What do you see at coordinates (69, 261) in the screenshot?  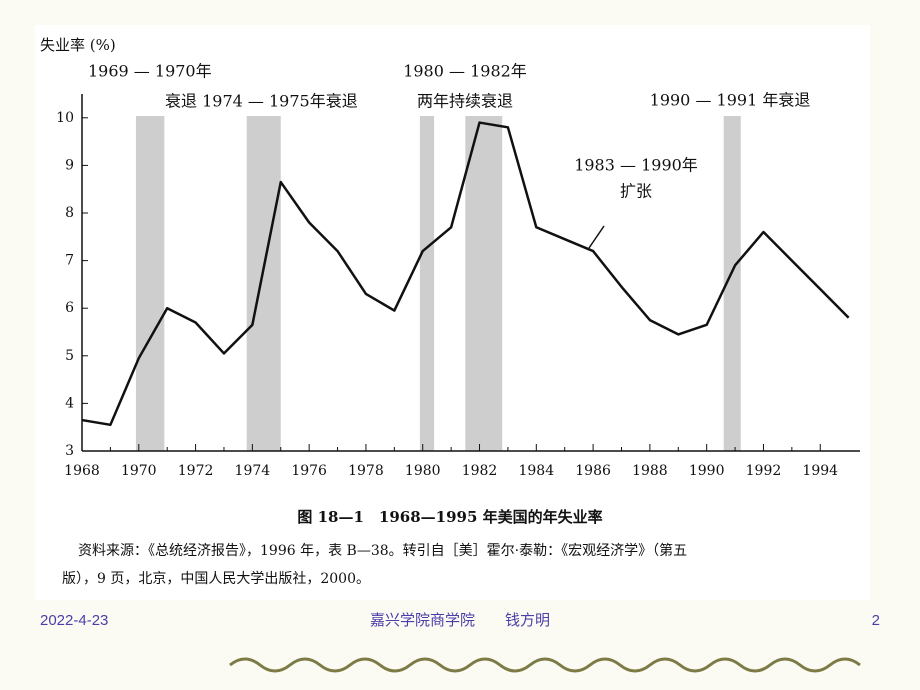 I see `y-tick-label: 7` at bounding box center [69, 261].